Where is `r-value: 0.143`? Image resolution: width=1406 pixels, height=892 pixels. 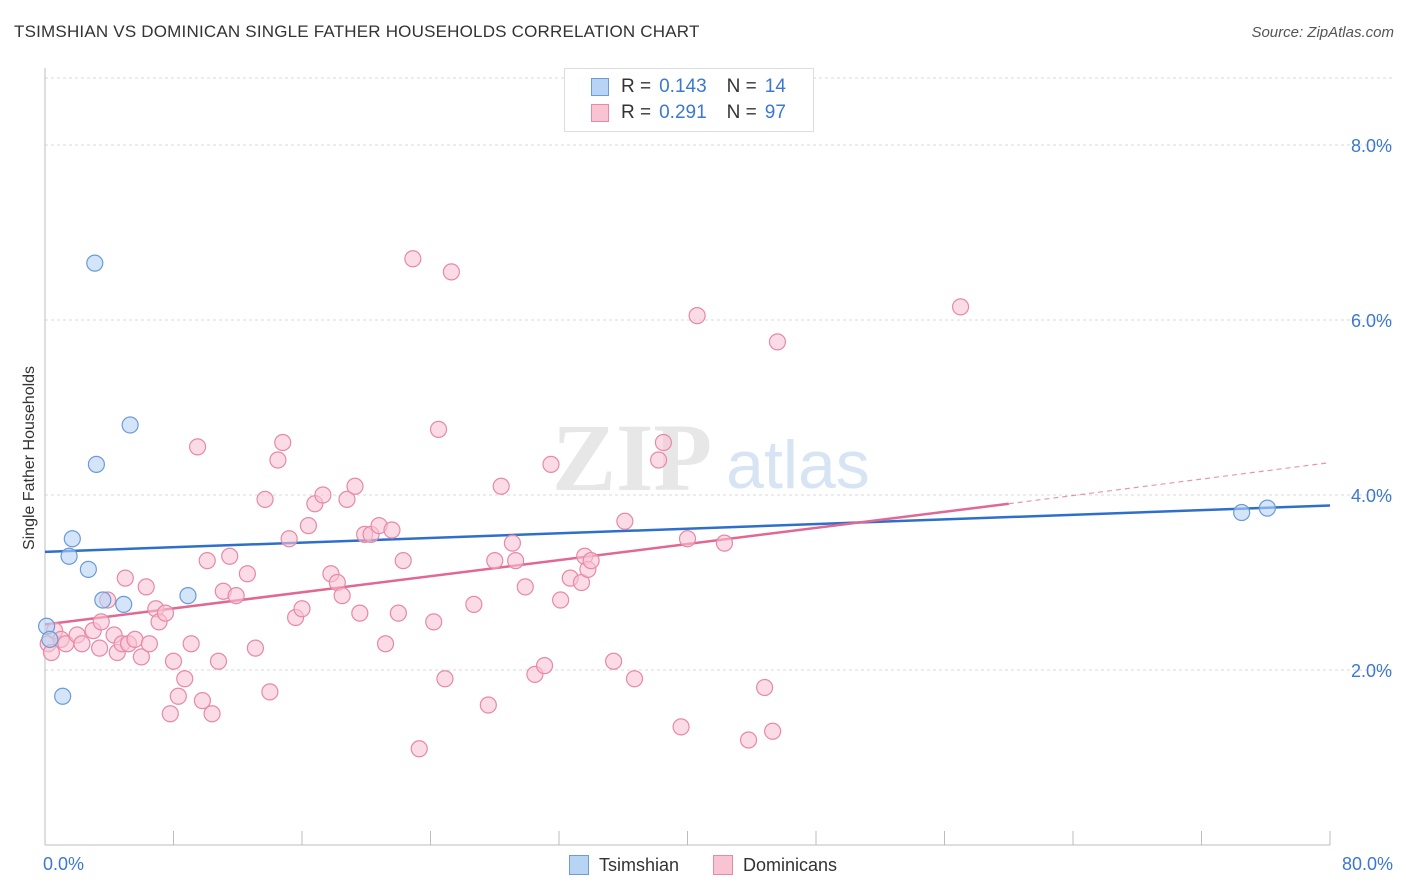 r-value: 0.143 is located at coordinates (683, 86).